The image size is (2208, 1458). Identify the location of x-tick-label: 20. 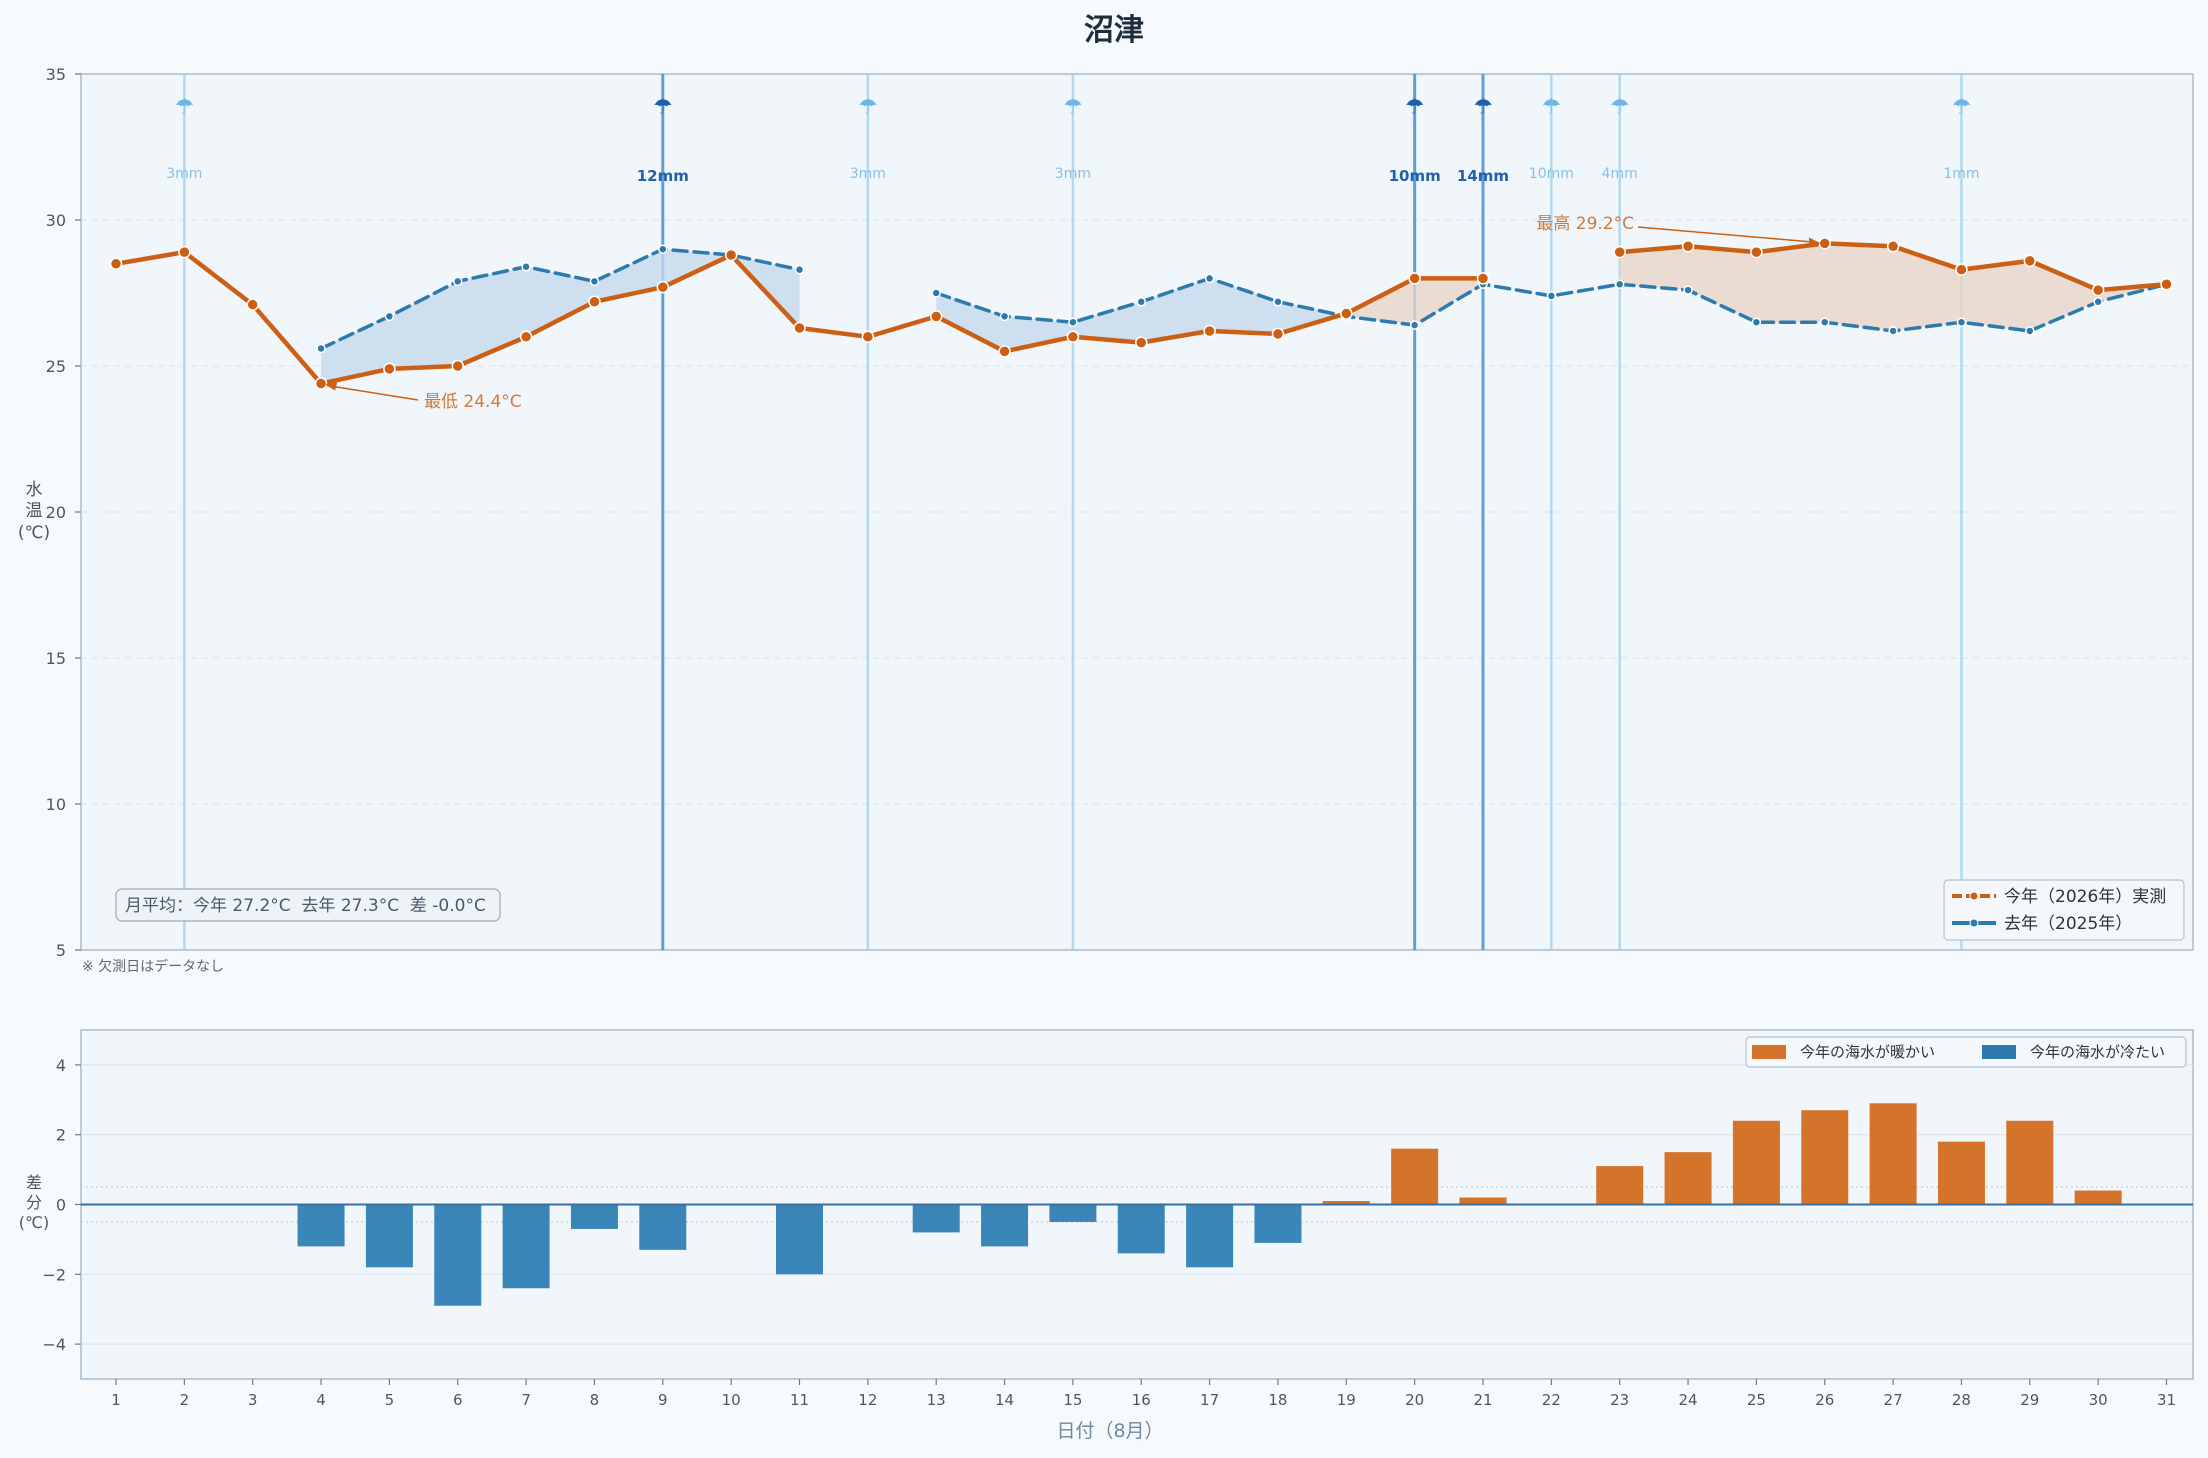
(1414, 1400).